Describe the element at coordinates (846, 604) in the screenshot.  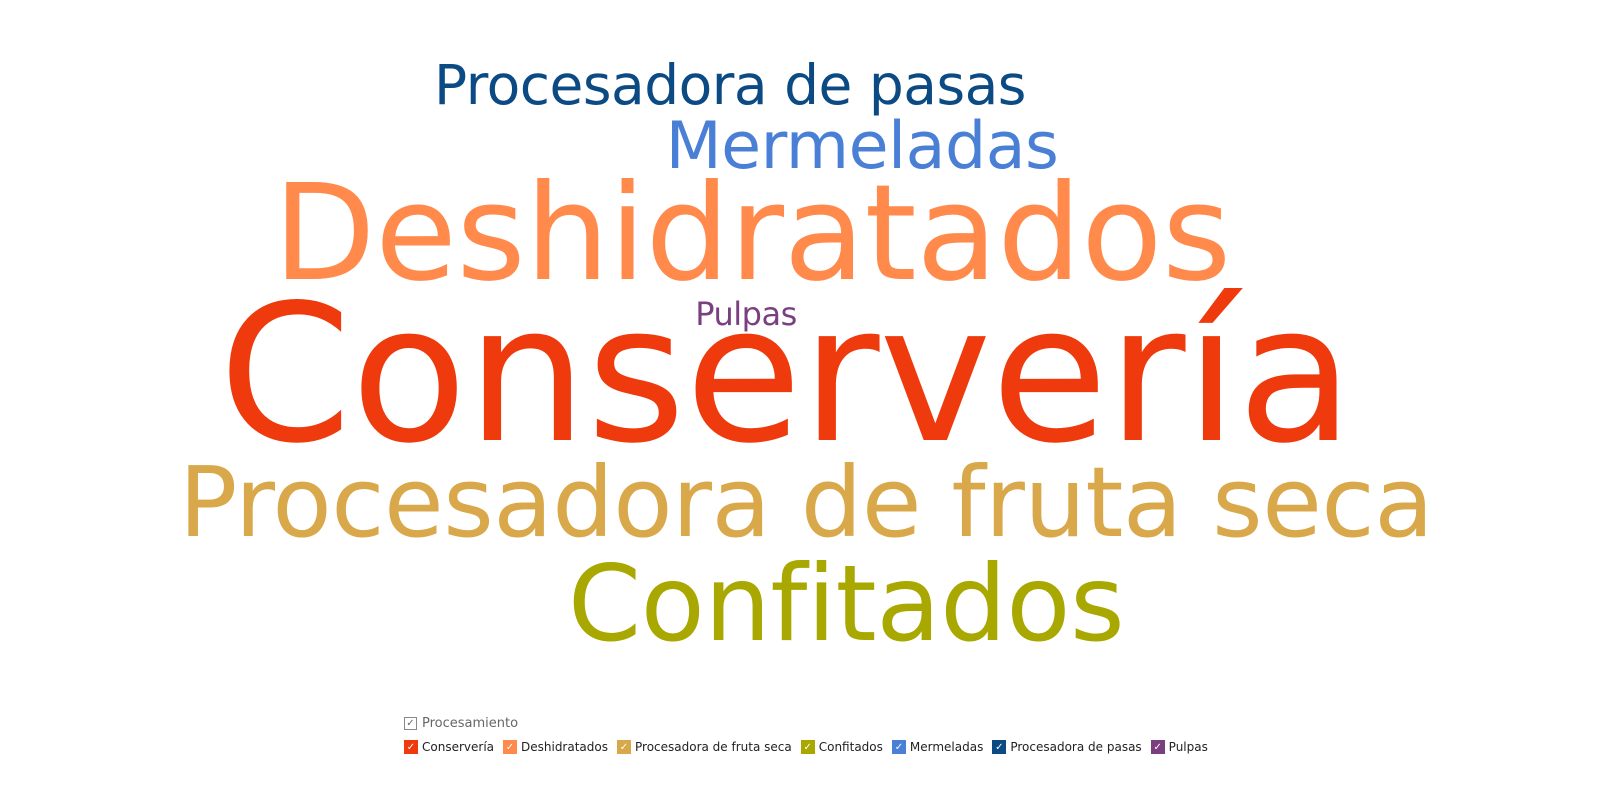
I see `word-confitados: Confitados` at that location.